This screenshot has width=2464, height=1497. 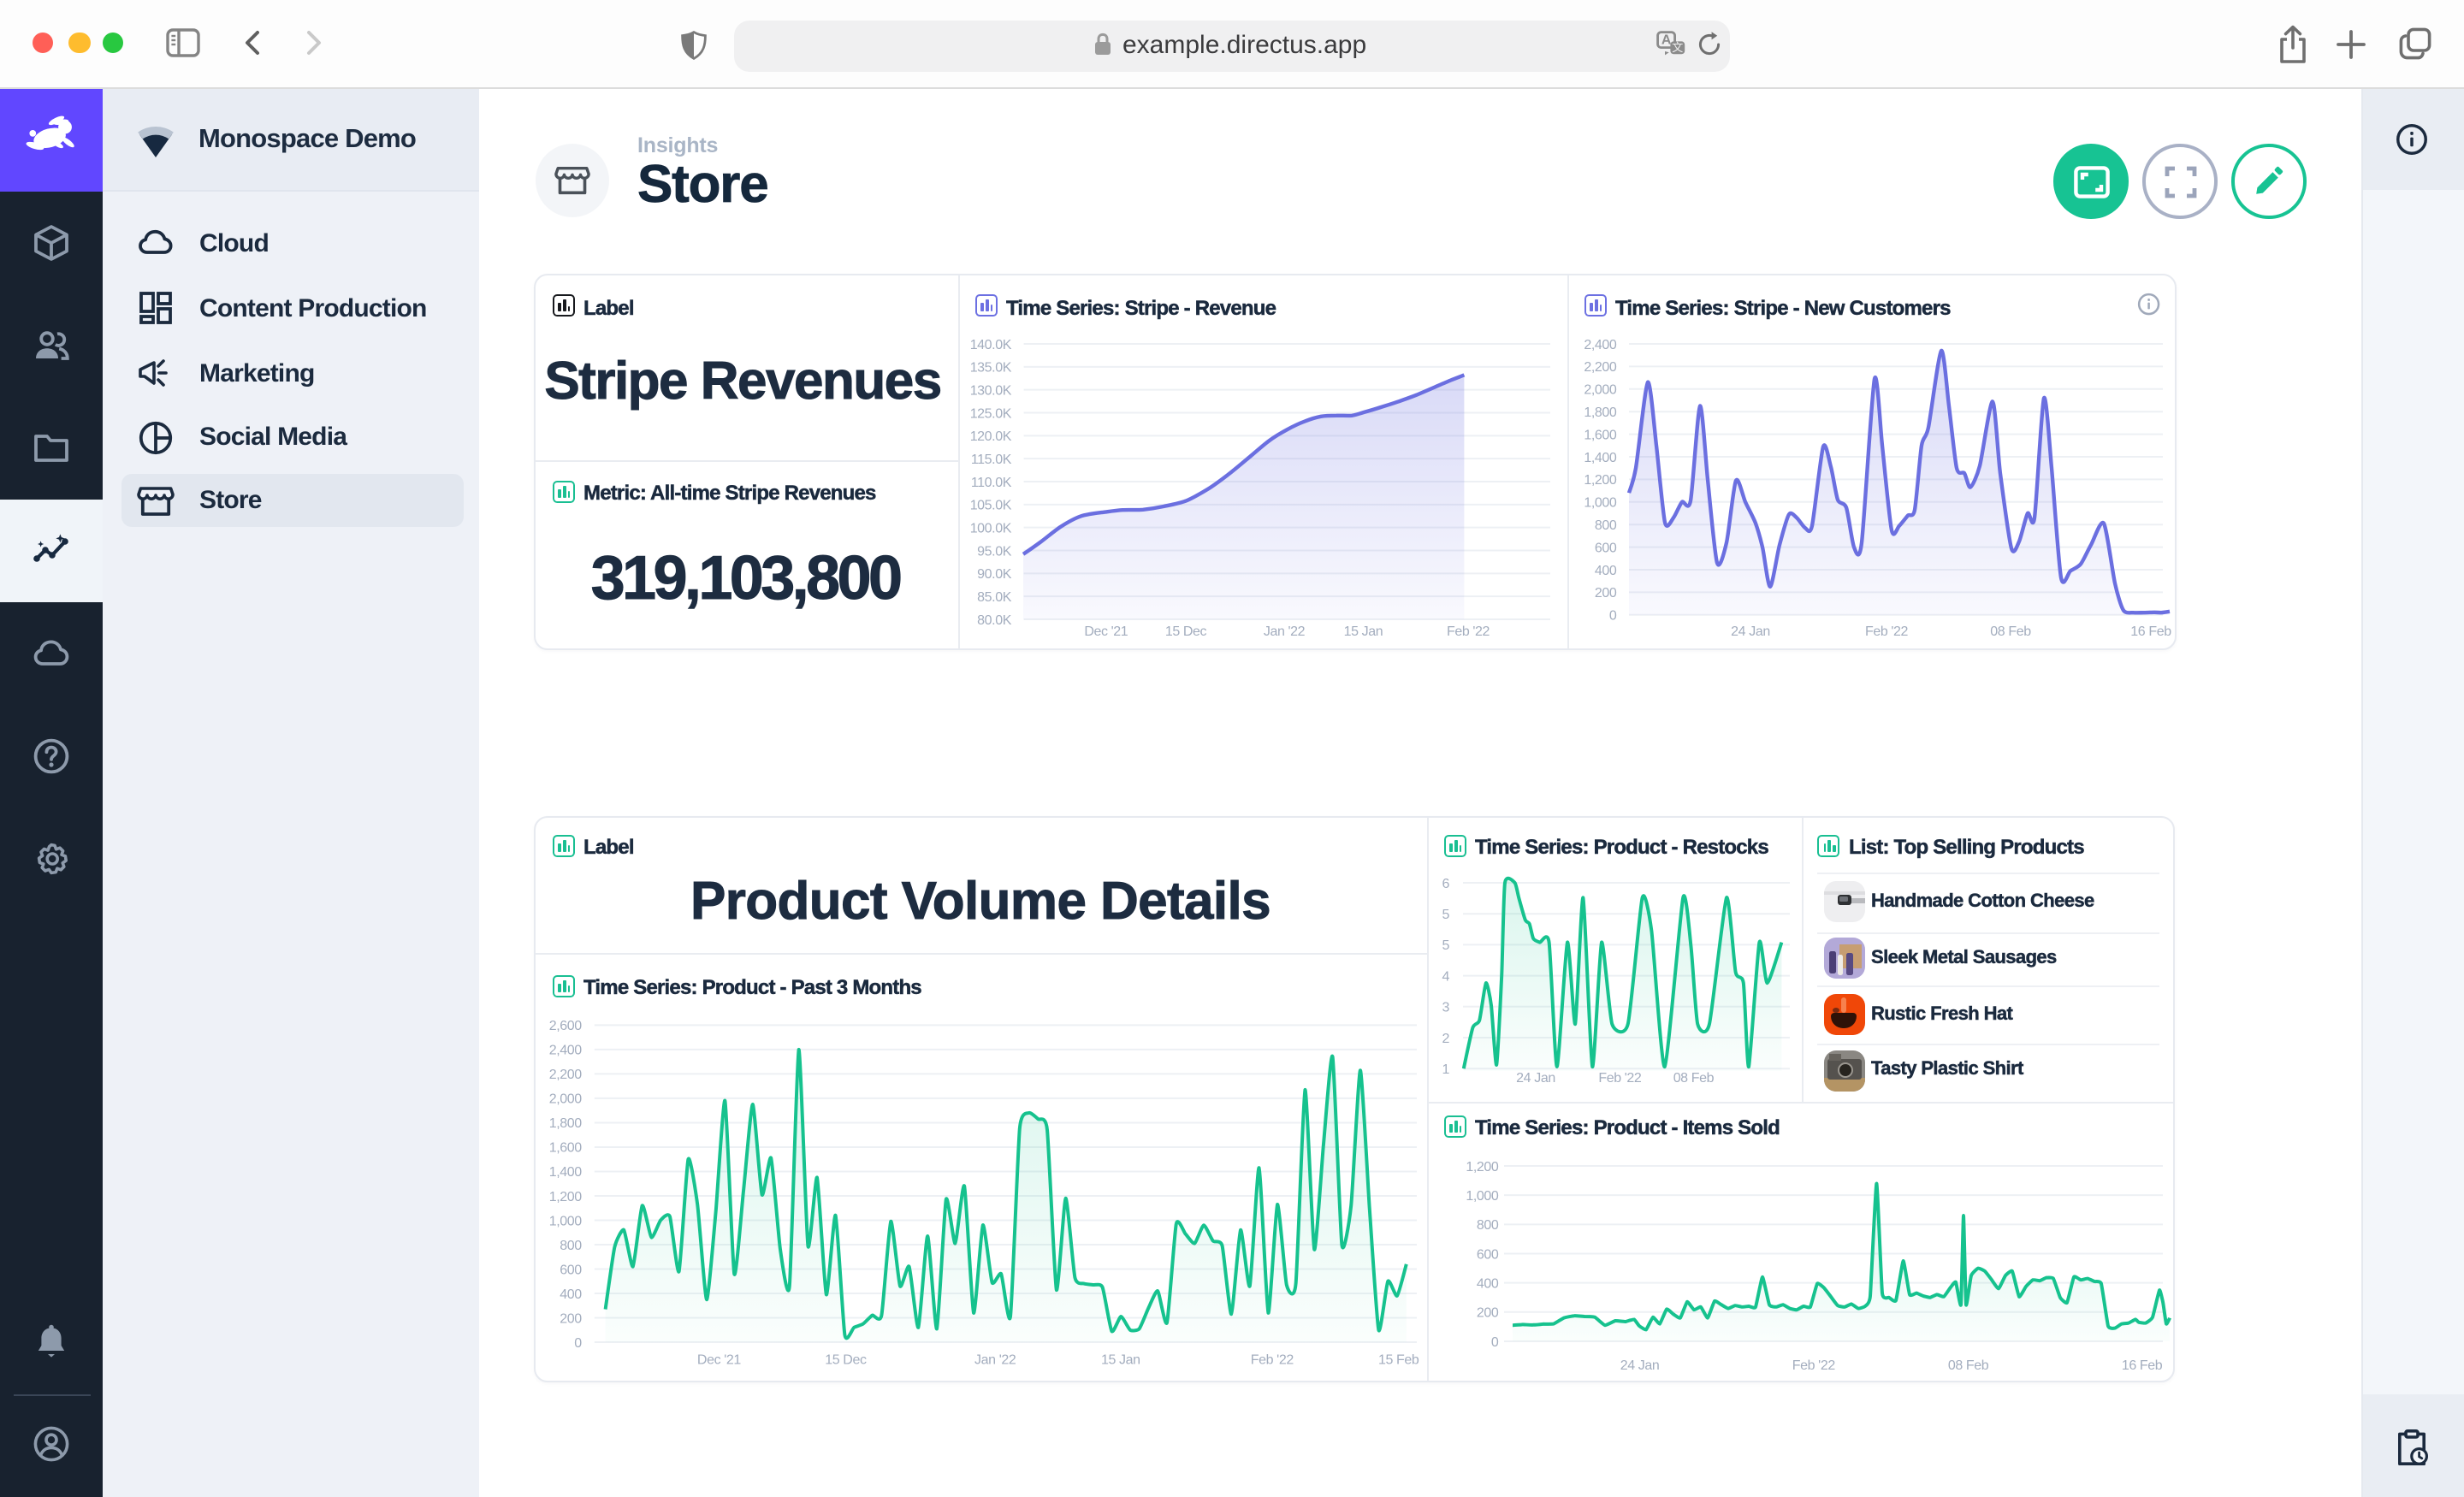 I want to click on svg-text: 125.0K, so click(x=991, y=413).